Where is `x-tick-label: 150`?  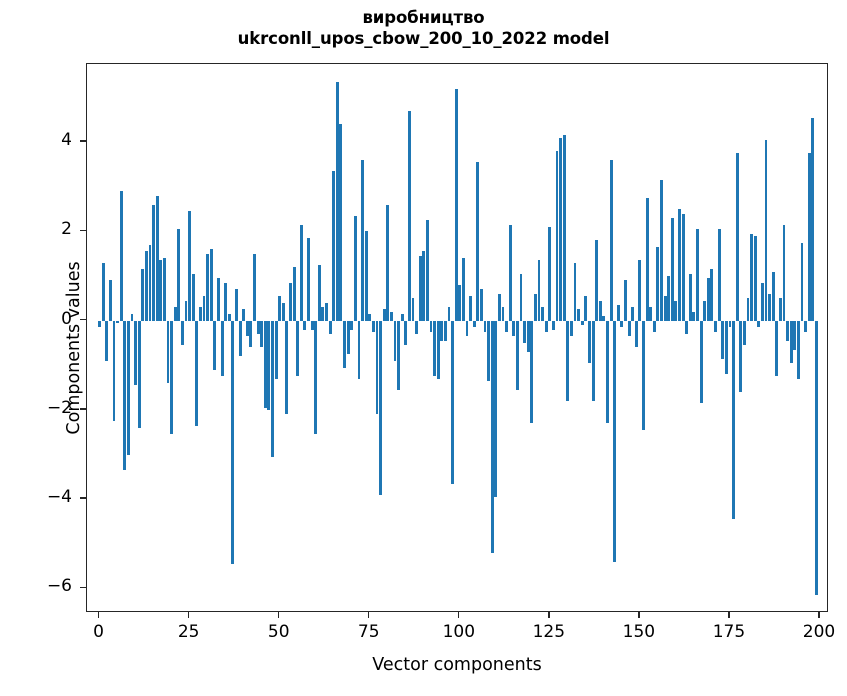
x-tick-label: 150 is located at coordinates (639, 632).